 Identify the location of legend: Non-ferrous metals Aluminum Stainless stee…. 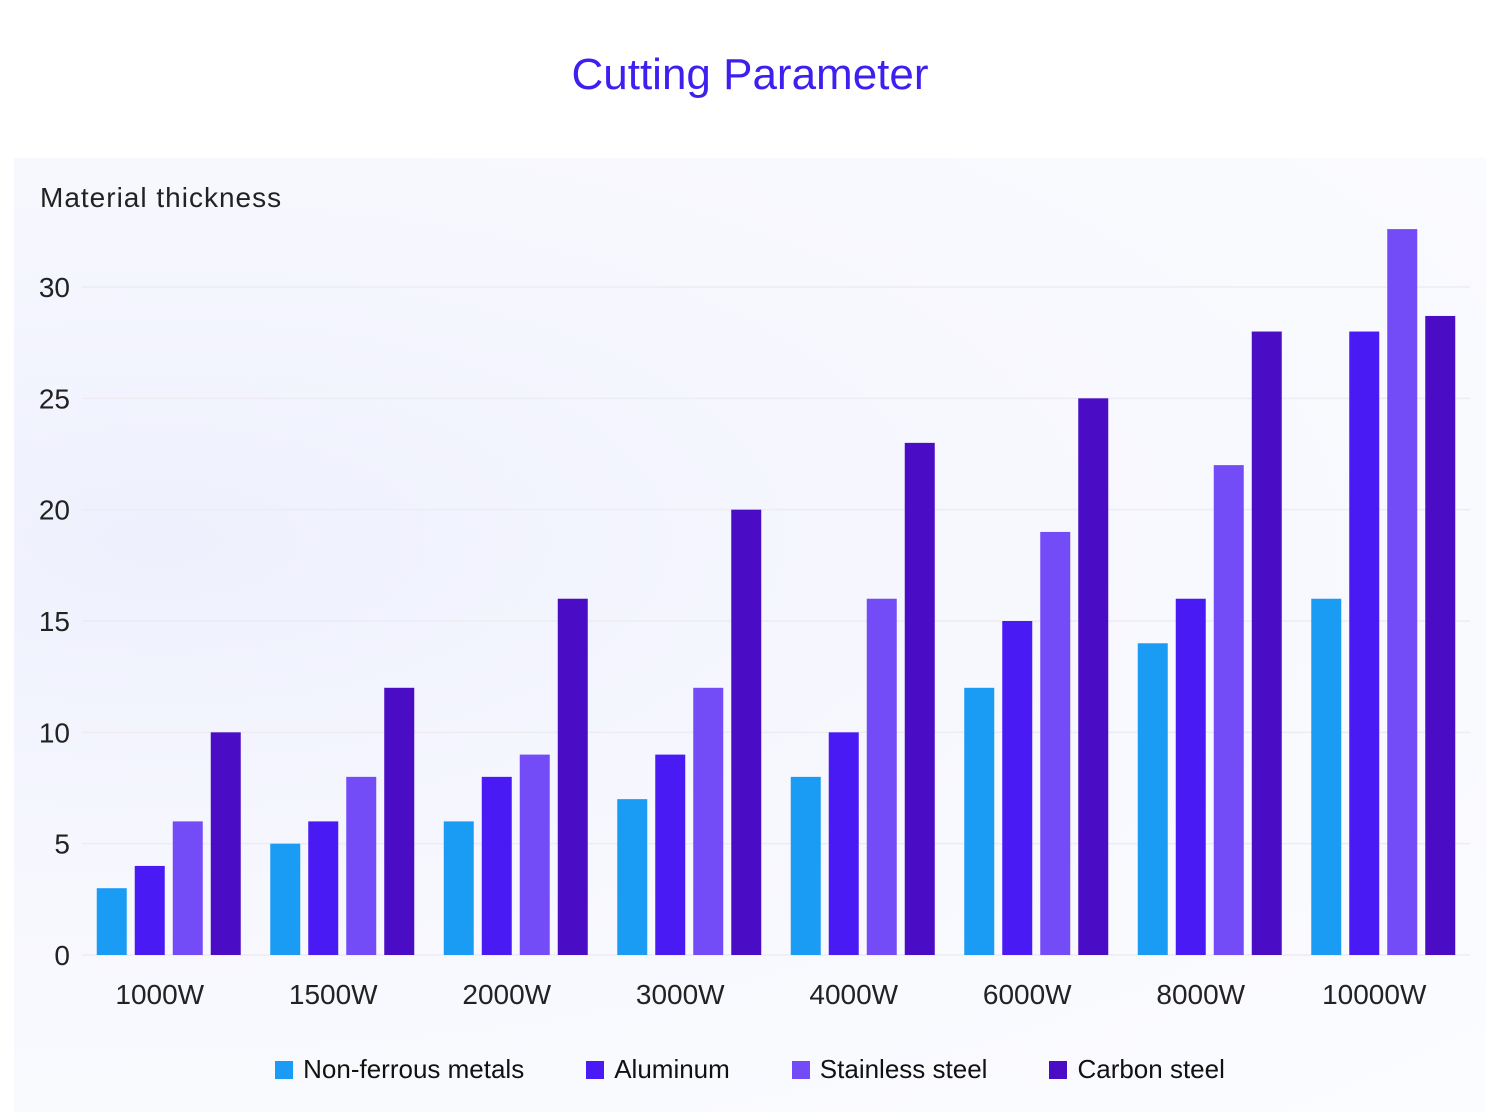
(750, 1069).